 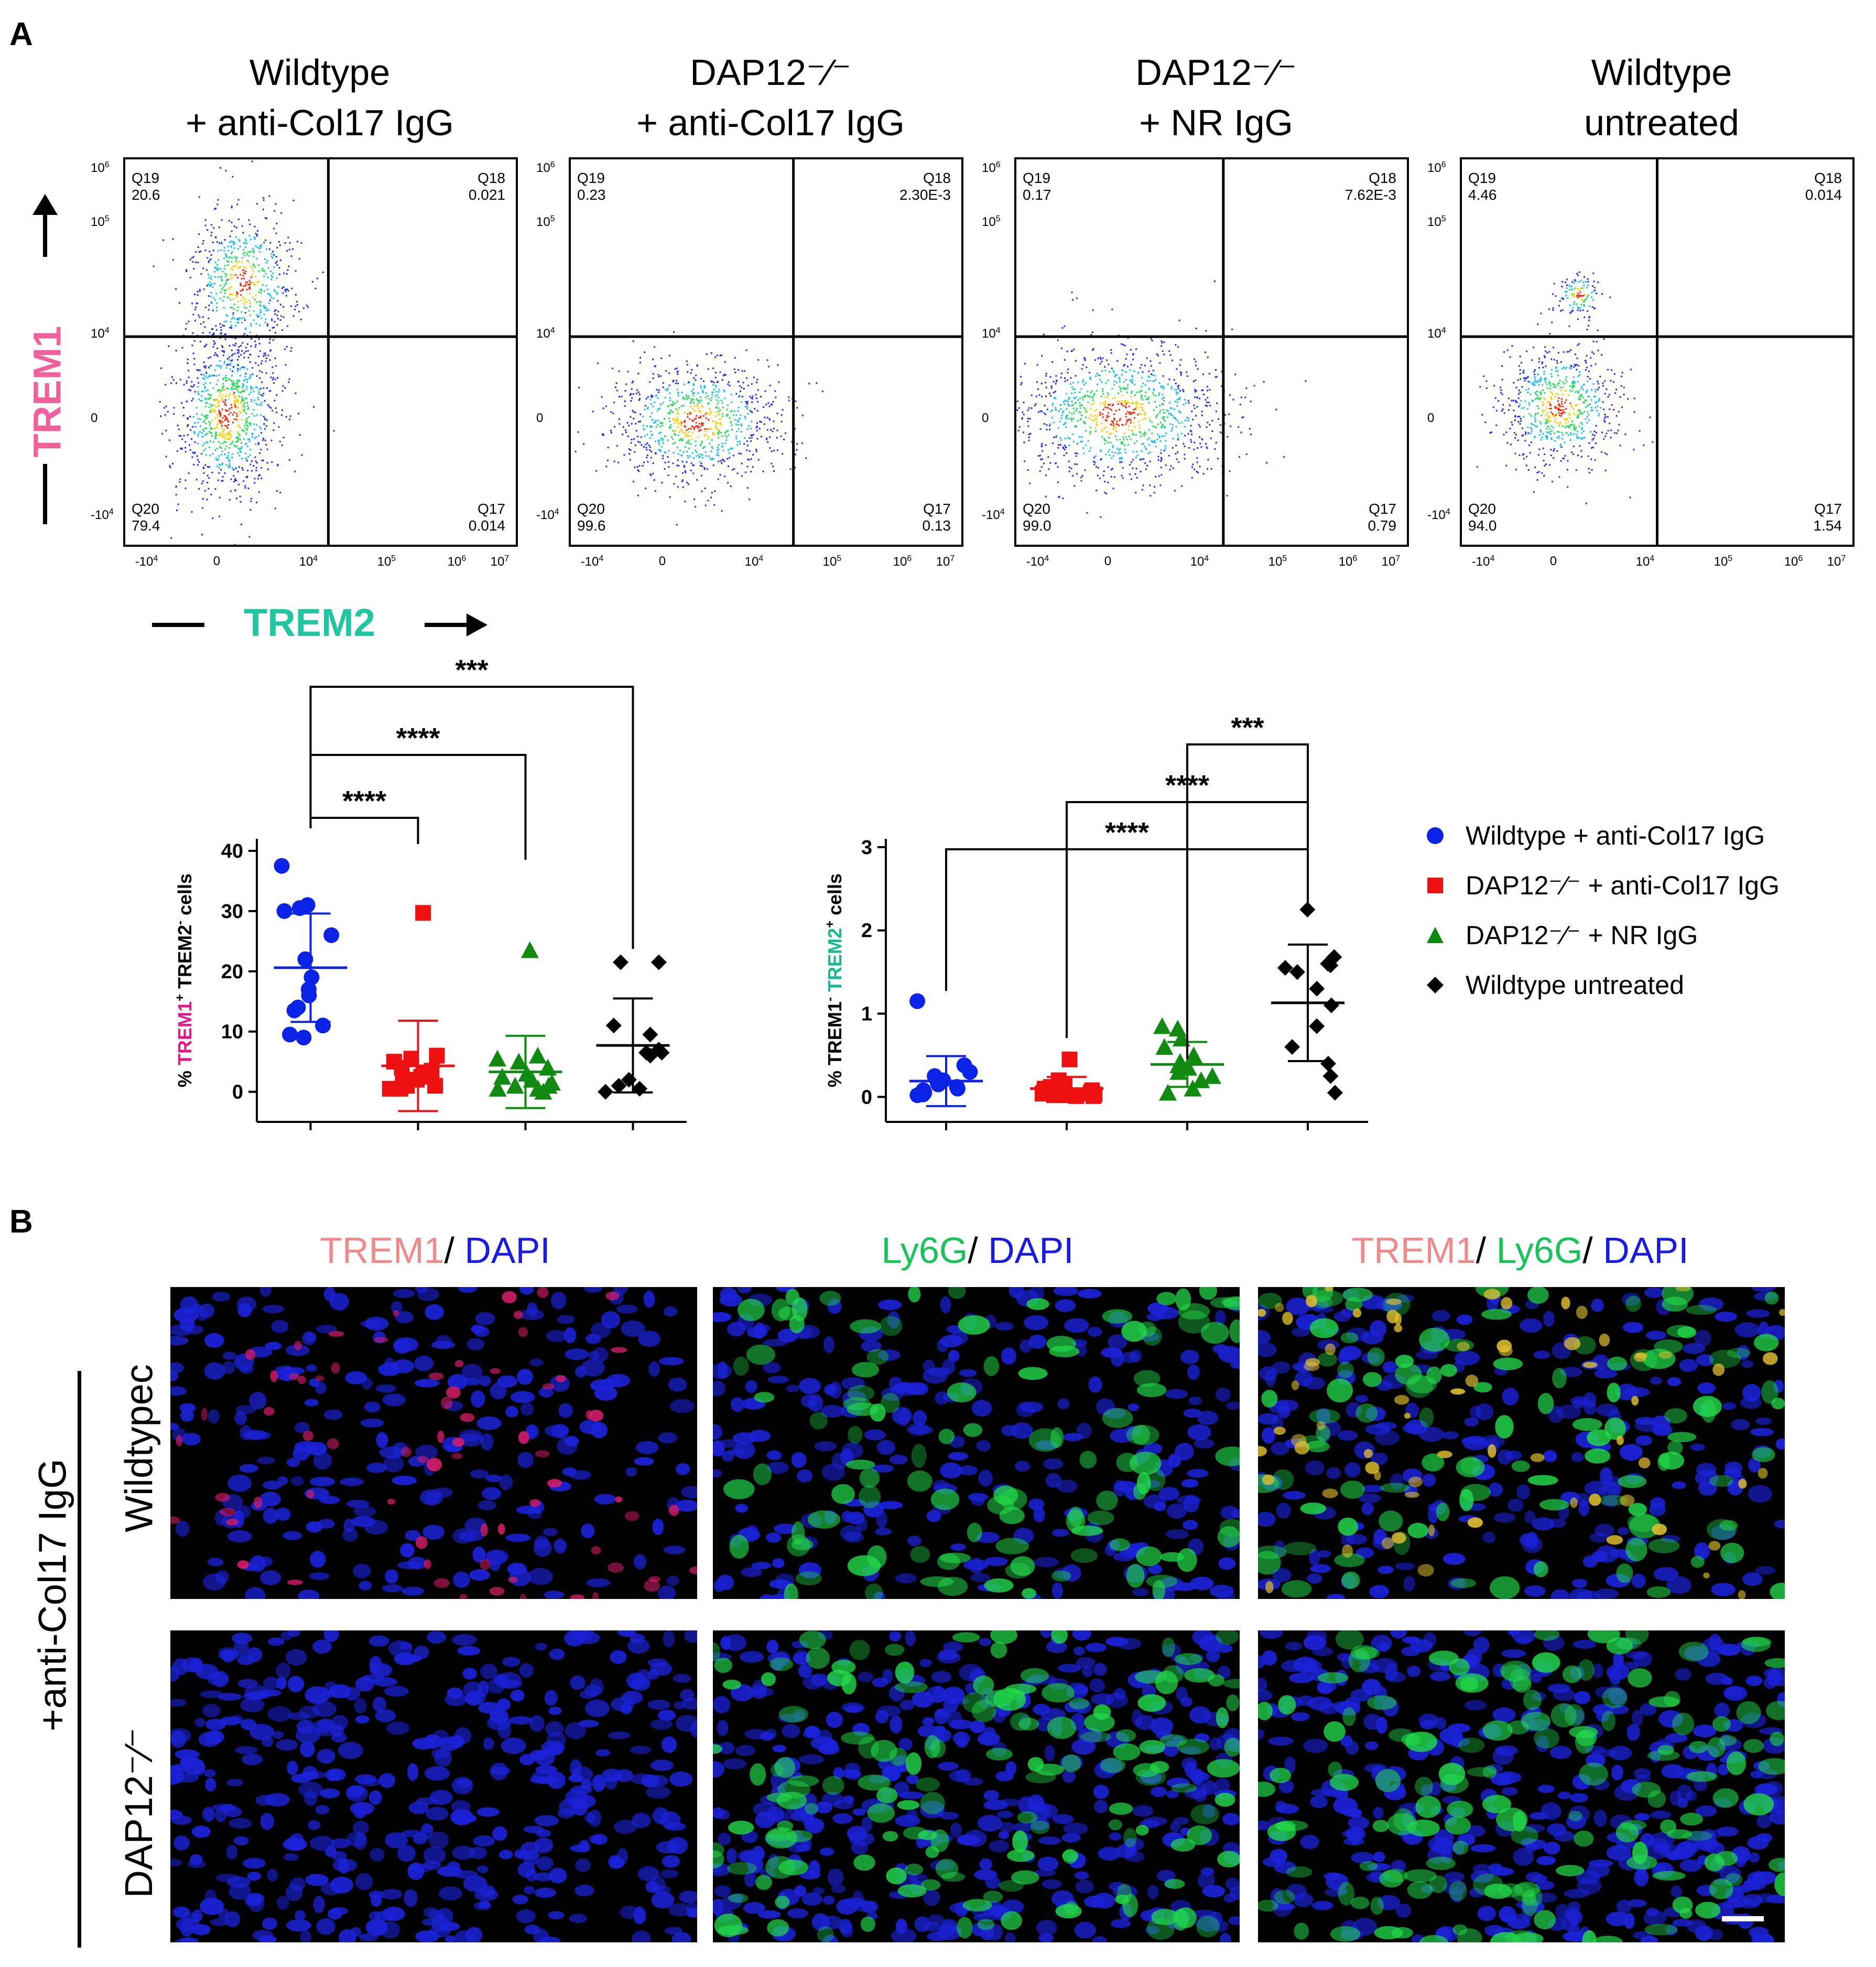 I want to click on micro-title-1-dapi: DAPI, so click(x=507, y=1250).